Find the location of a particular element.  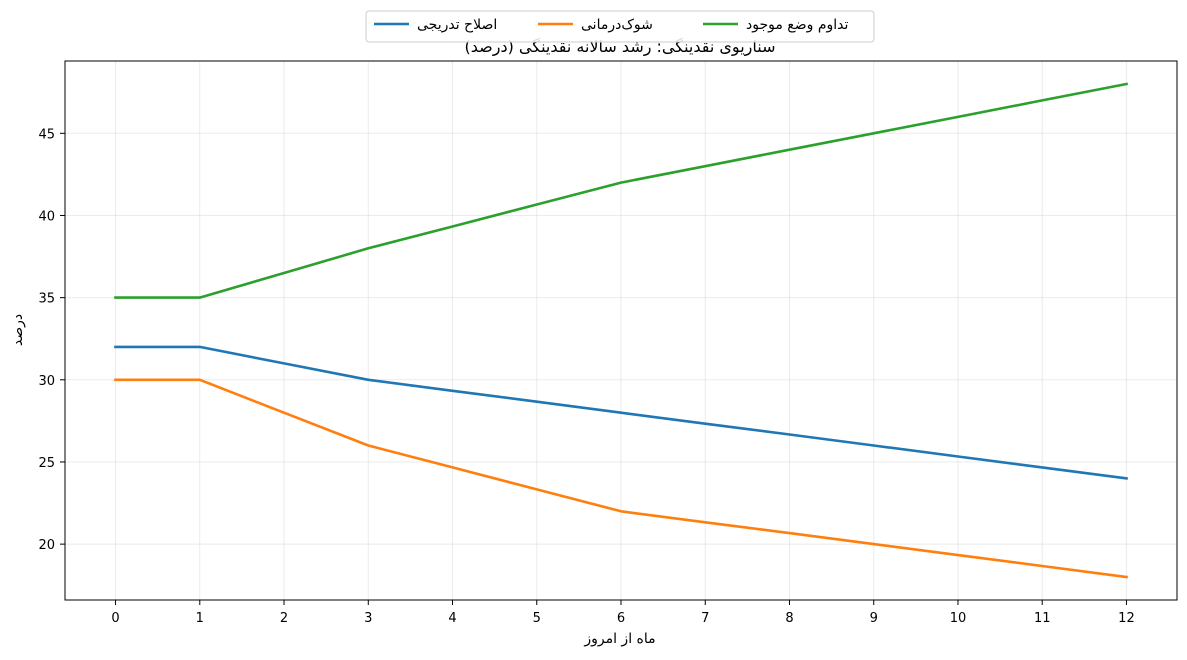

x-axis-ticks: 0 1 2 3 4 5 6 7 8 9 10 11 12 is located at coordinates (623, 613).